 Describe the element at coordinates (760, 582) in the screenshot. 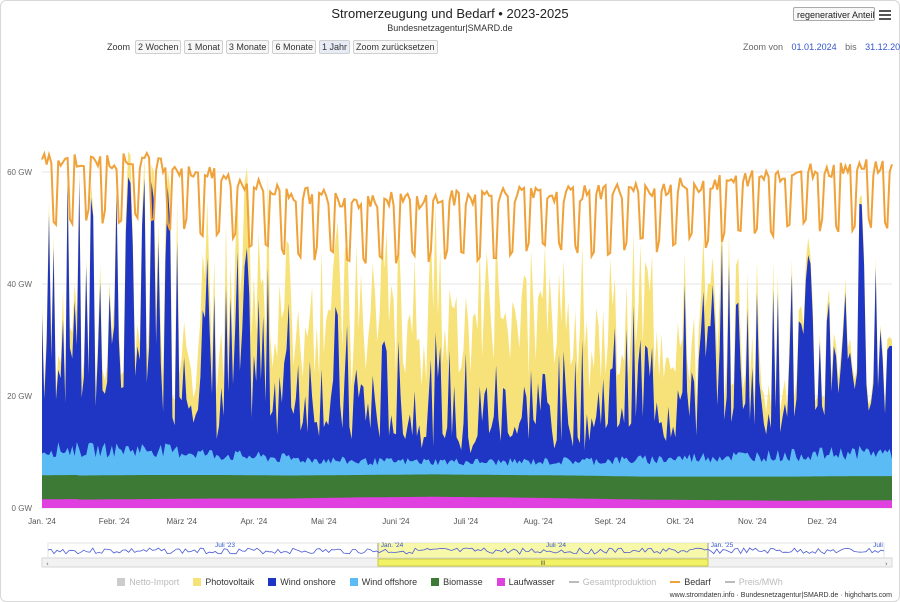

I see `legend-label: Preis/MWh` at that location.